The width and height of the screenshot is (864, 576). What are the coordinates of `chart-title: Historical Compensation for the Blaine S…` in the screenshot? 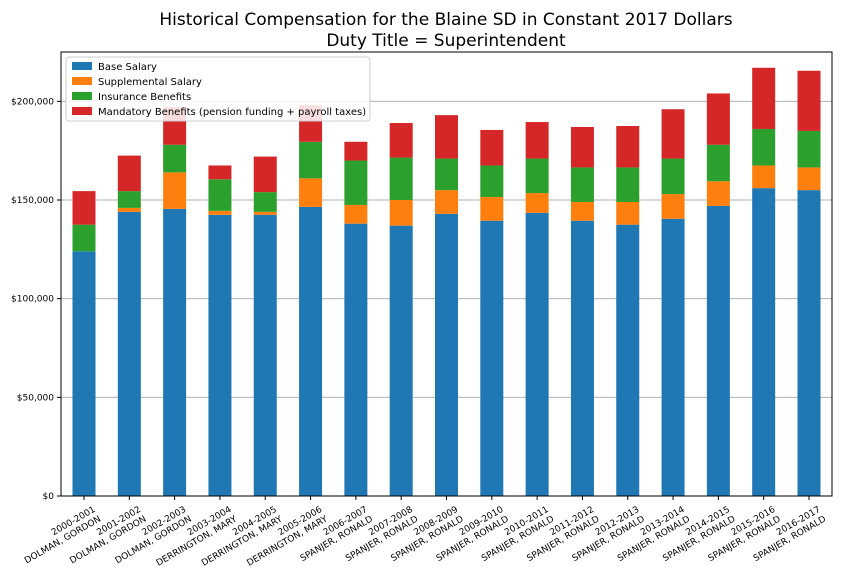 It's located at (445, 20).